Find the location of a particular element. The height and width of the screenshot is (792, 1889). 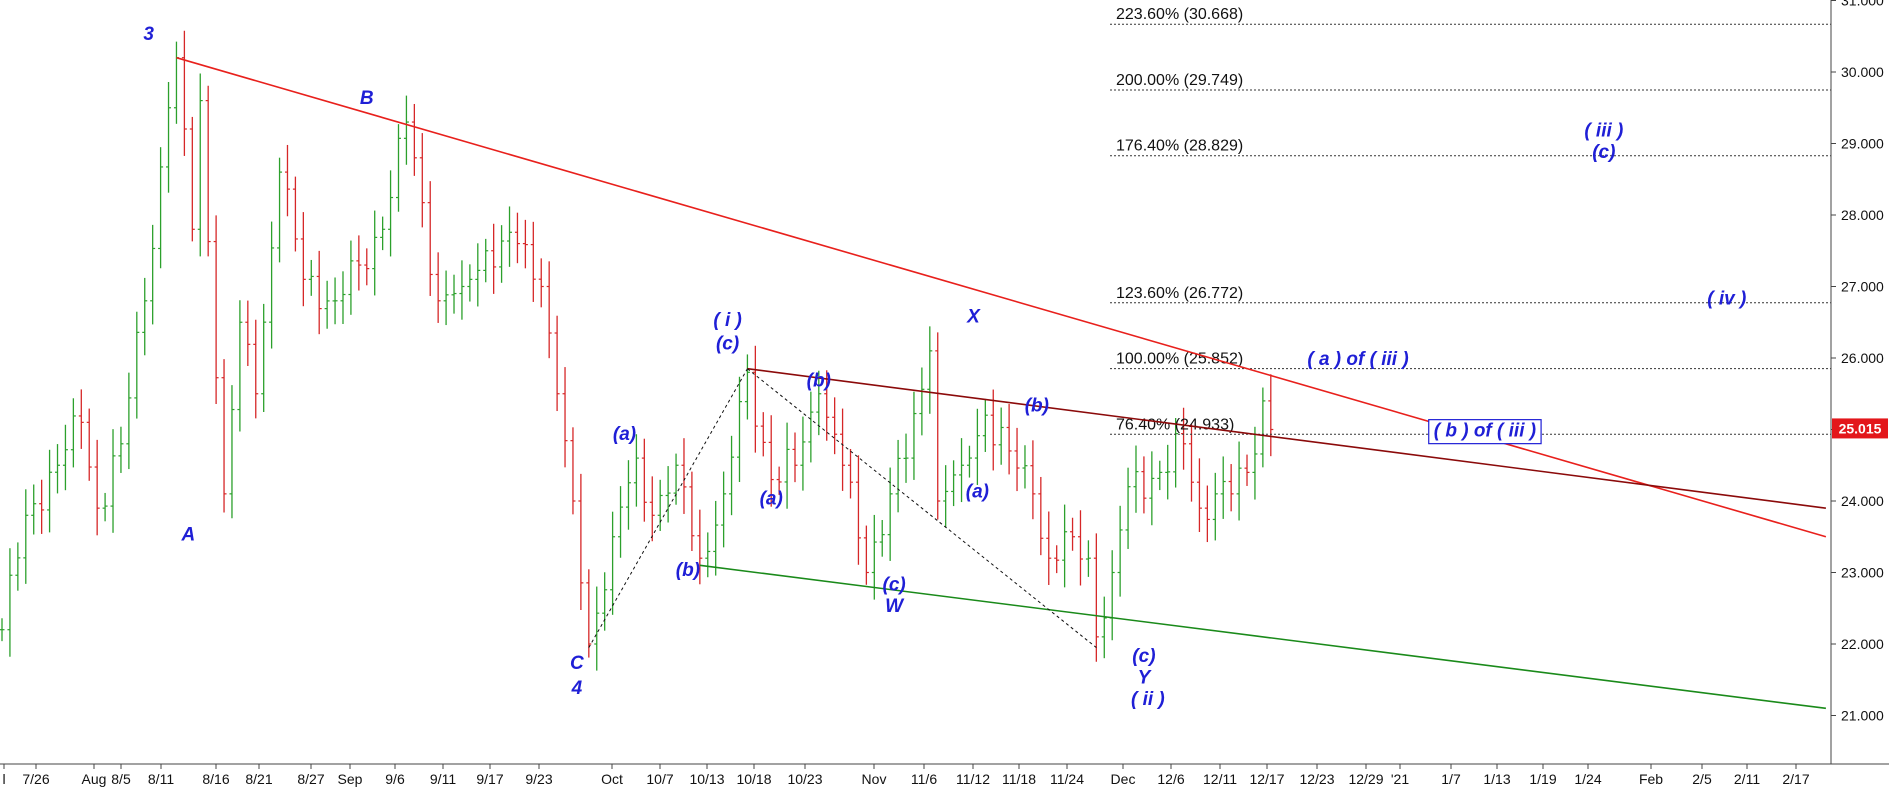

x-tick-label: 2/11 is located at coordinates (1747, 779).